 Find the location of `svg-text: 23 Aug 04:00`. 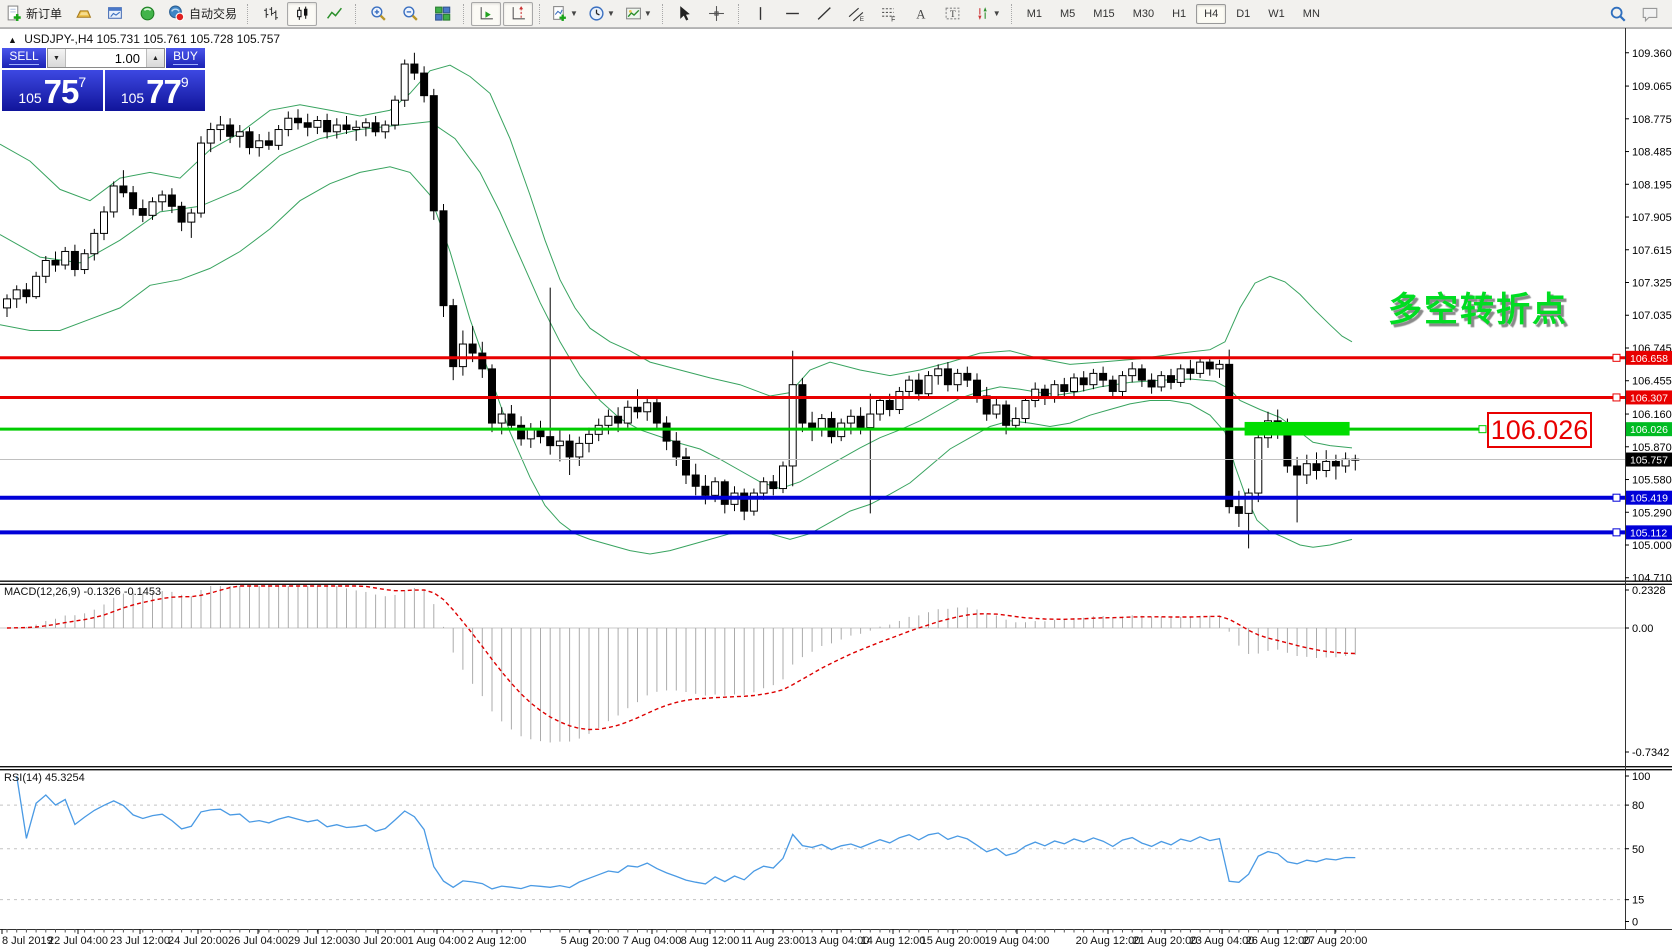

svg-text: 23 Aug 04:00 is located at coordinates (1222, 941).